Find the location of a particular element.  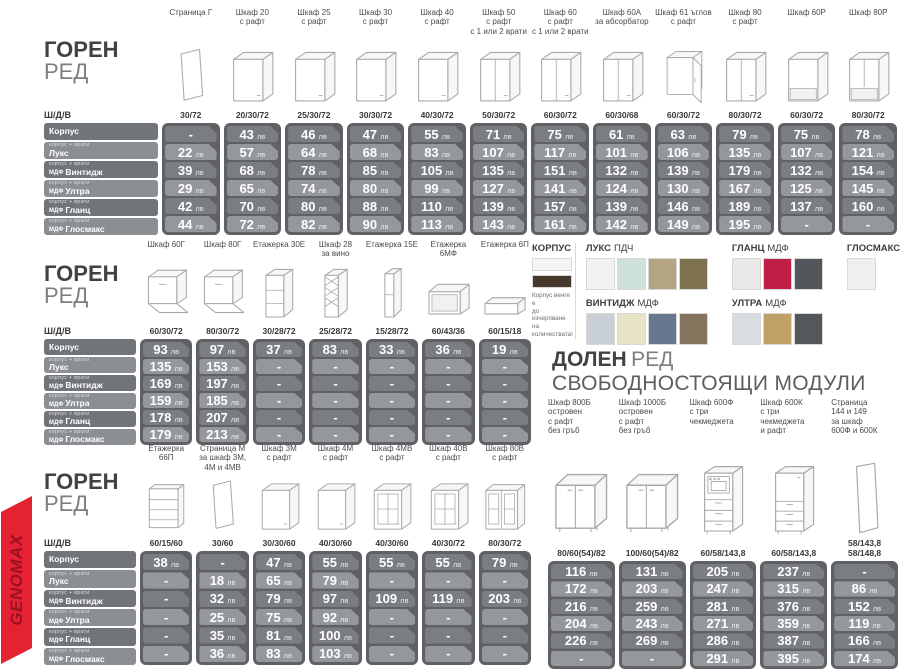

price-value: 80 is located at coordinates (370, 188).